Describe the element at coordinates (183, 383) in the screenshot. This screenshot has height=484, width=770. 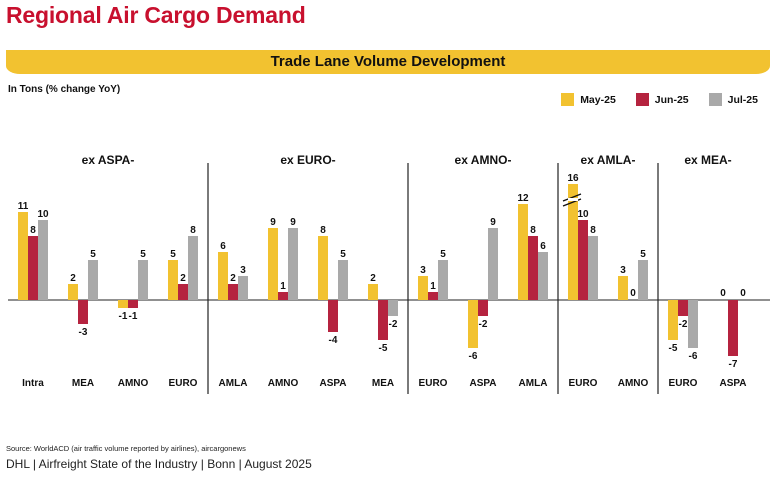
I see `category-label-1-4: EURO` at that location.